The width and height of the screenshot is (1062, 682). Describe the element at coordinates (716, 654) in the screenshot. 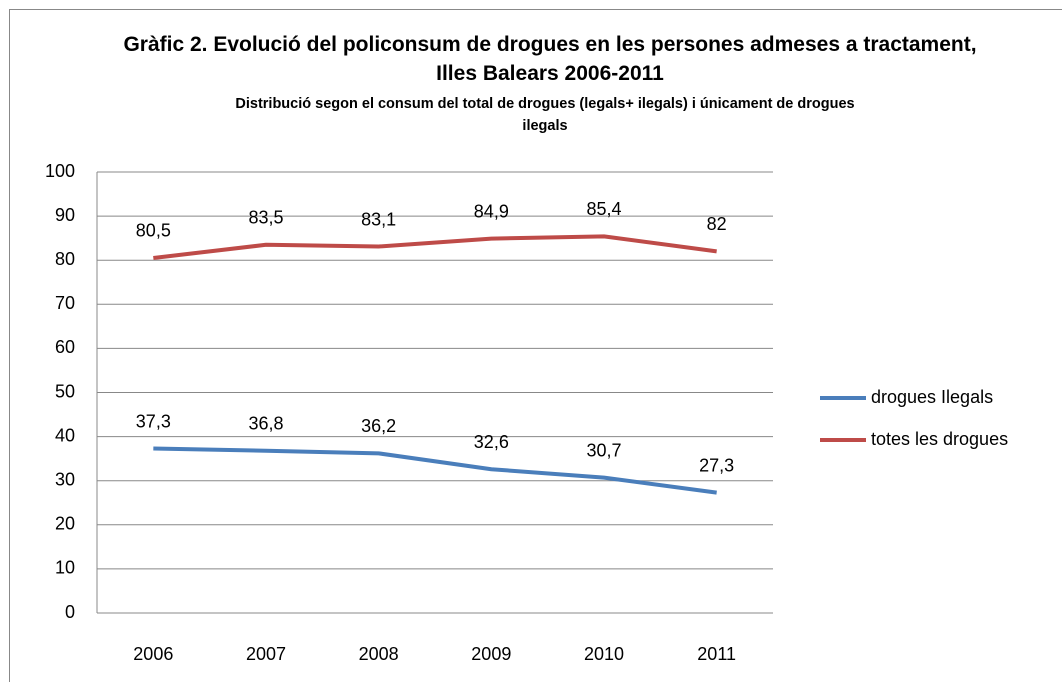

I see `x-tick-label: 2011` at that location.